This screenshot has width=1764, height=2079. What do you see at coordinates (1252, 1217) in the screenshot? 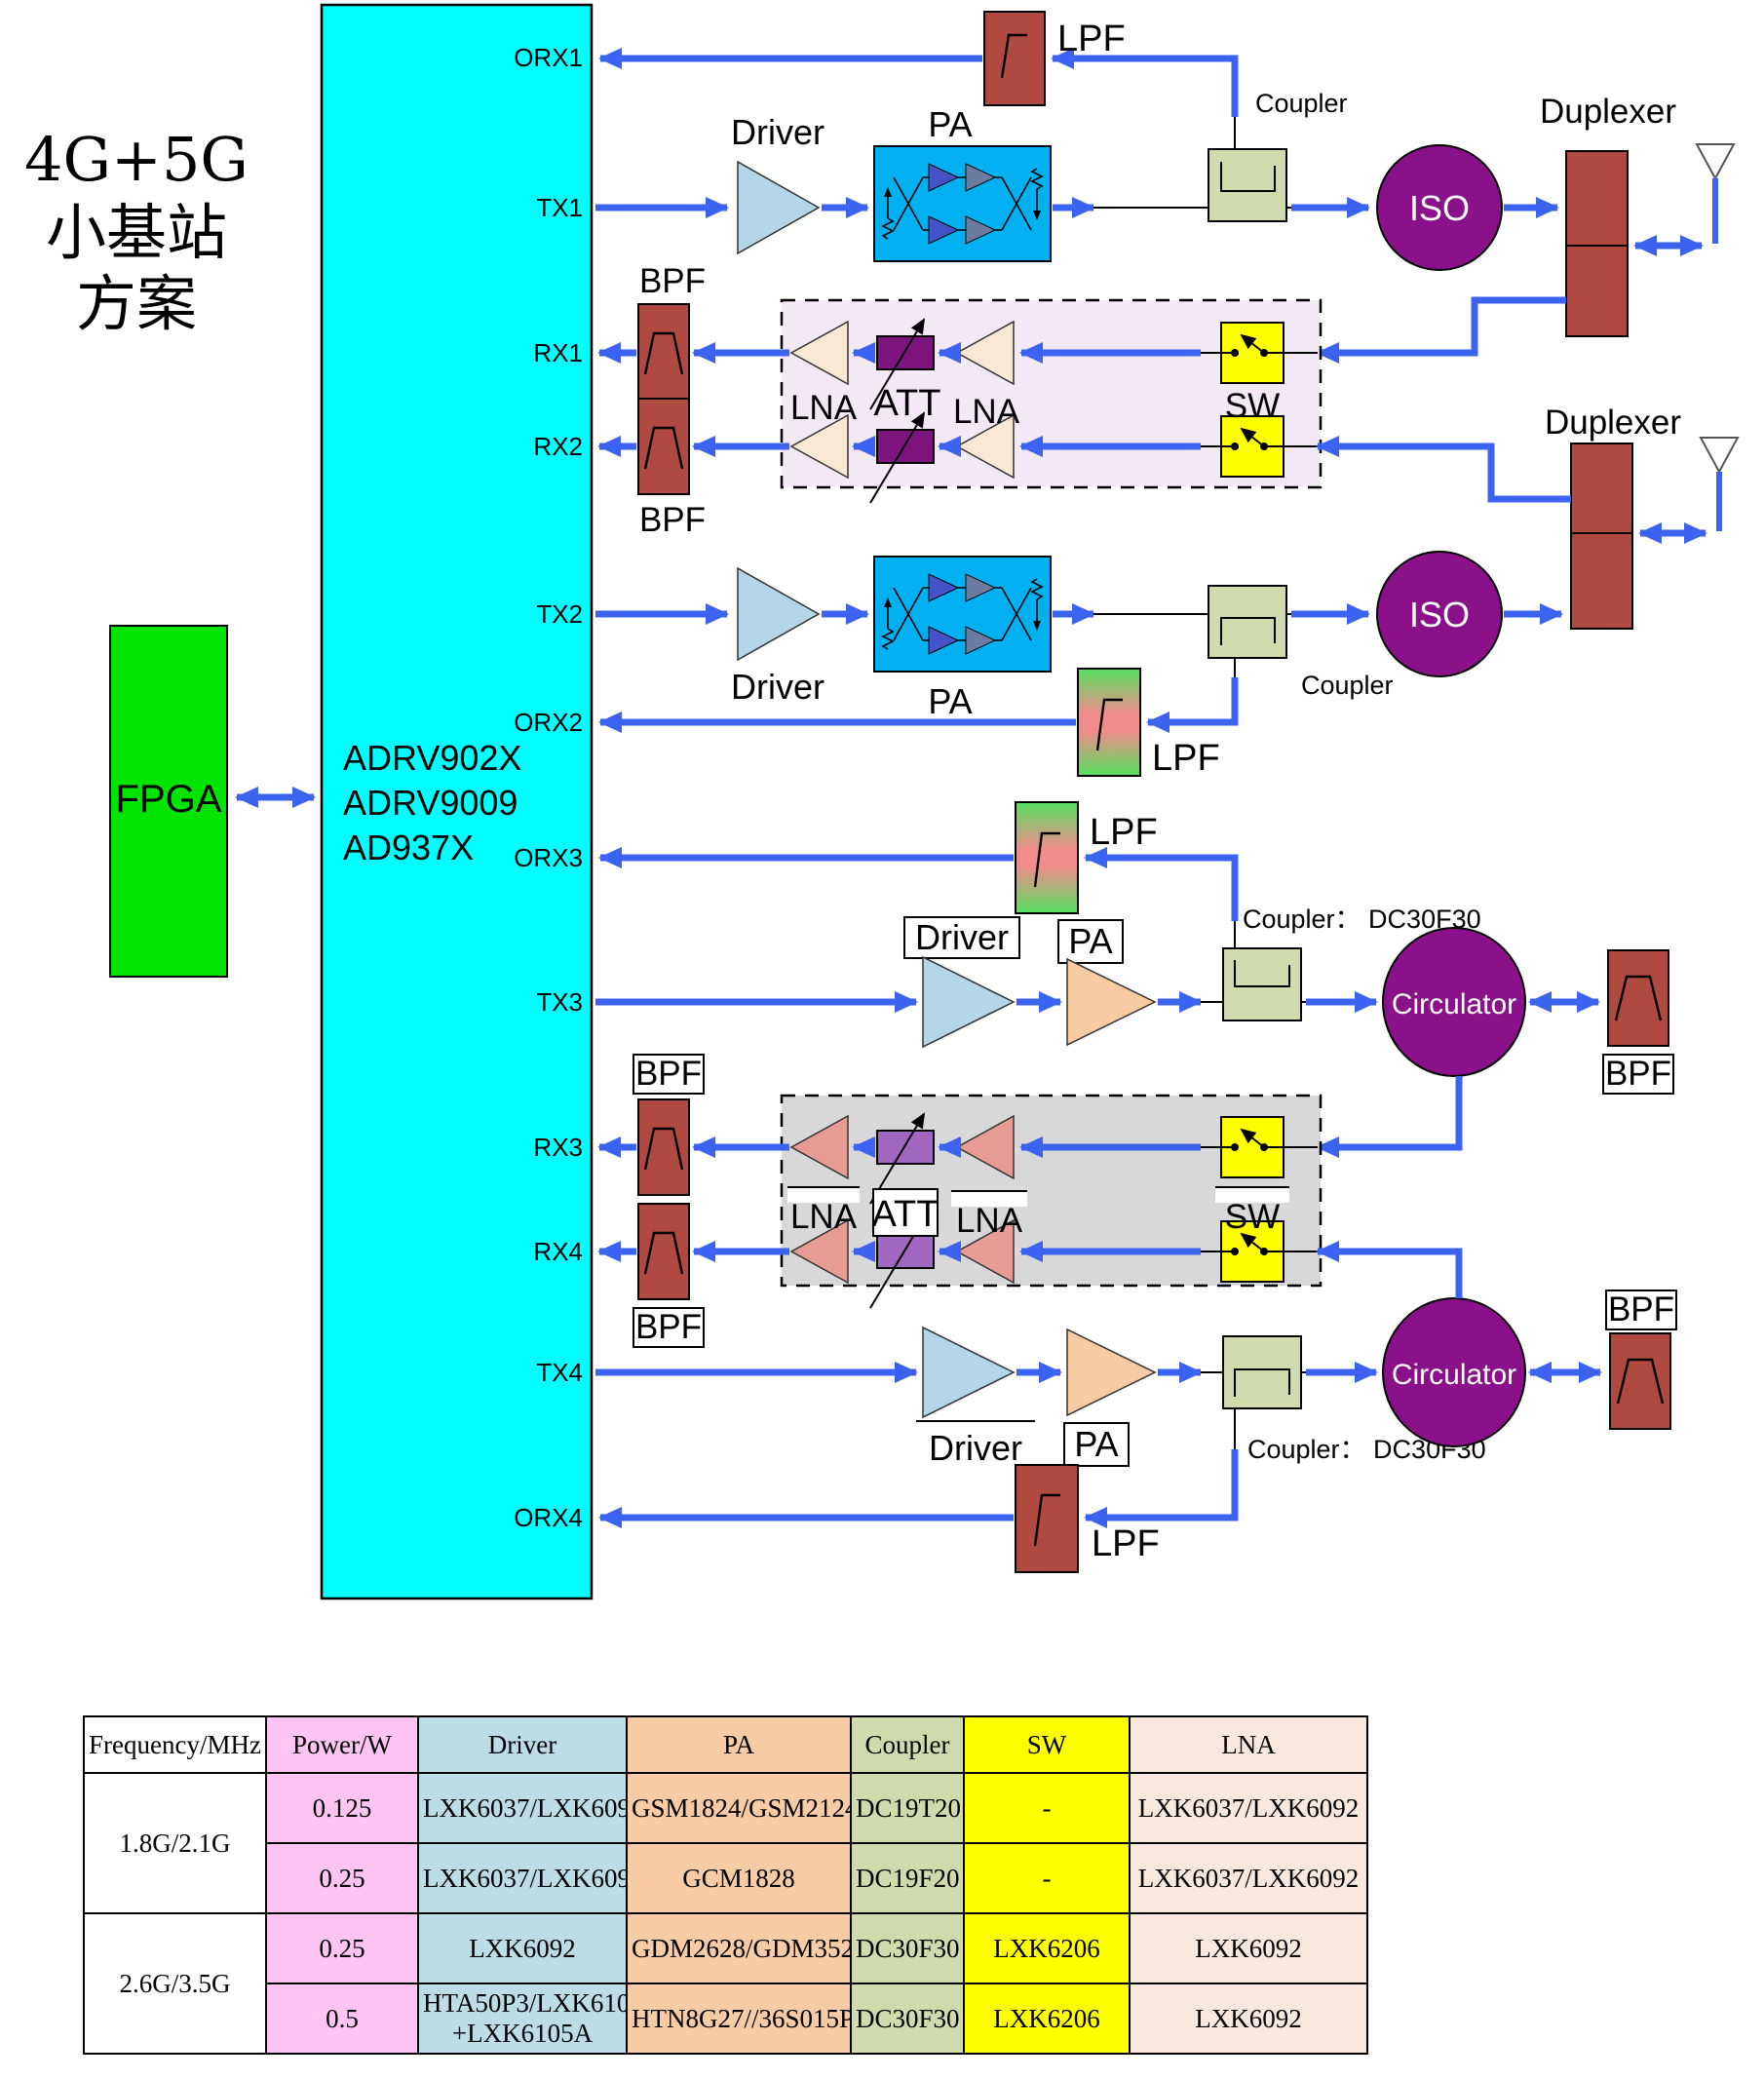
I see `sw-label-2: SW` at bounding box center [1252, 1217].